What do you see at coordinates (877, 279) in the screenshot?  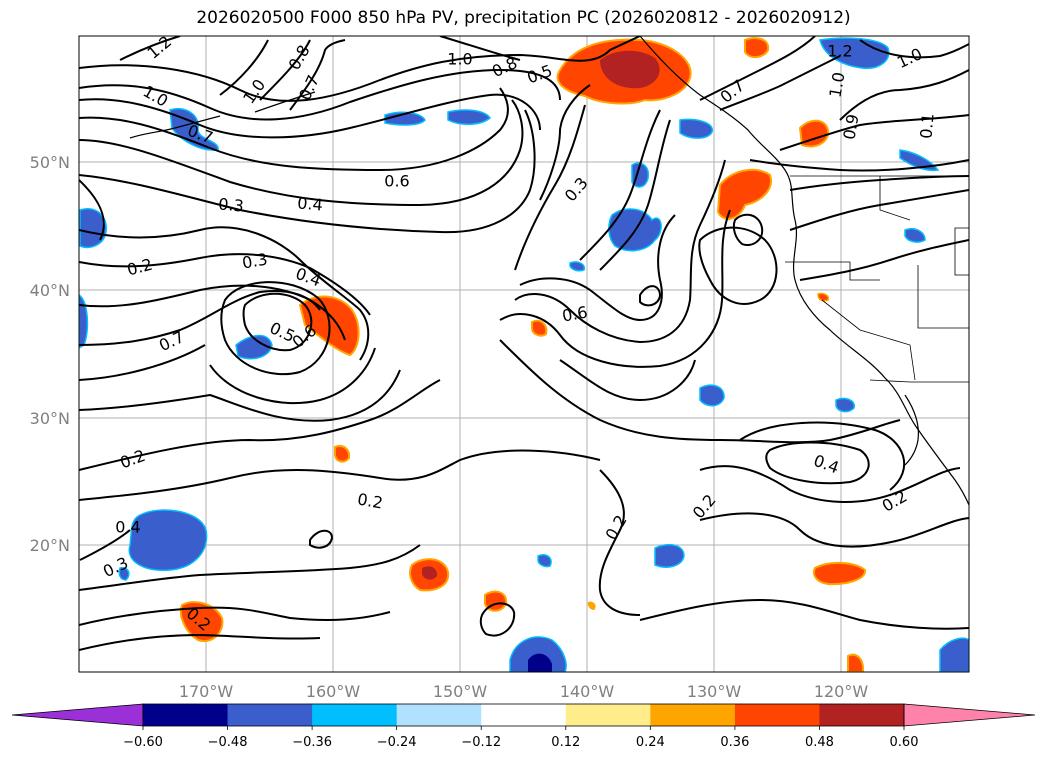 I see `borders` at bounding box center [877, 279].